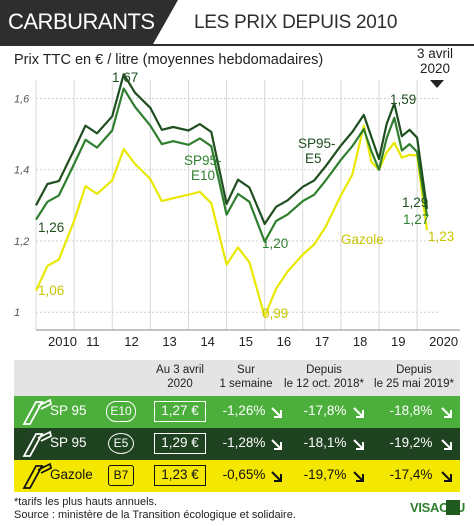 This screenshot has height=526, width=474. Describe the element at coordinates (453, 507) in the screenshot. I see `brand-logo-icon` at that location.